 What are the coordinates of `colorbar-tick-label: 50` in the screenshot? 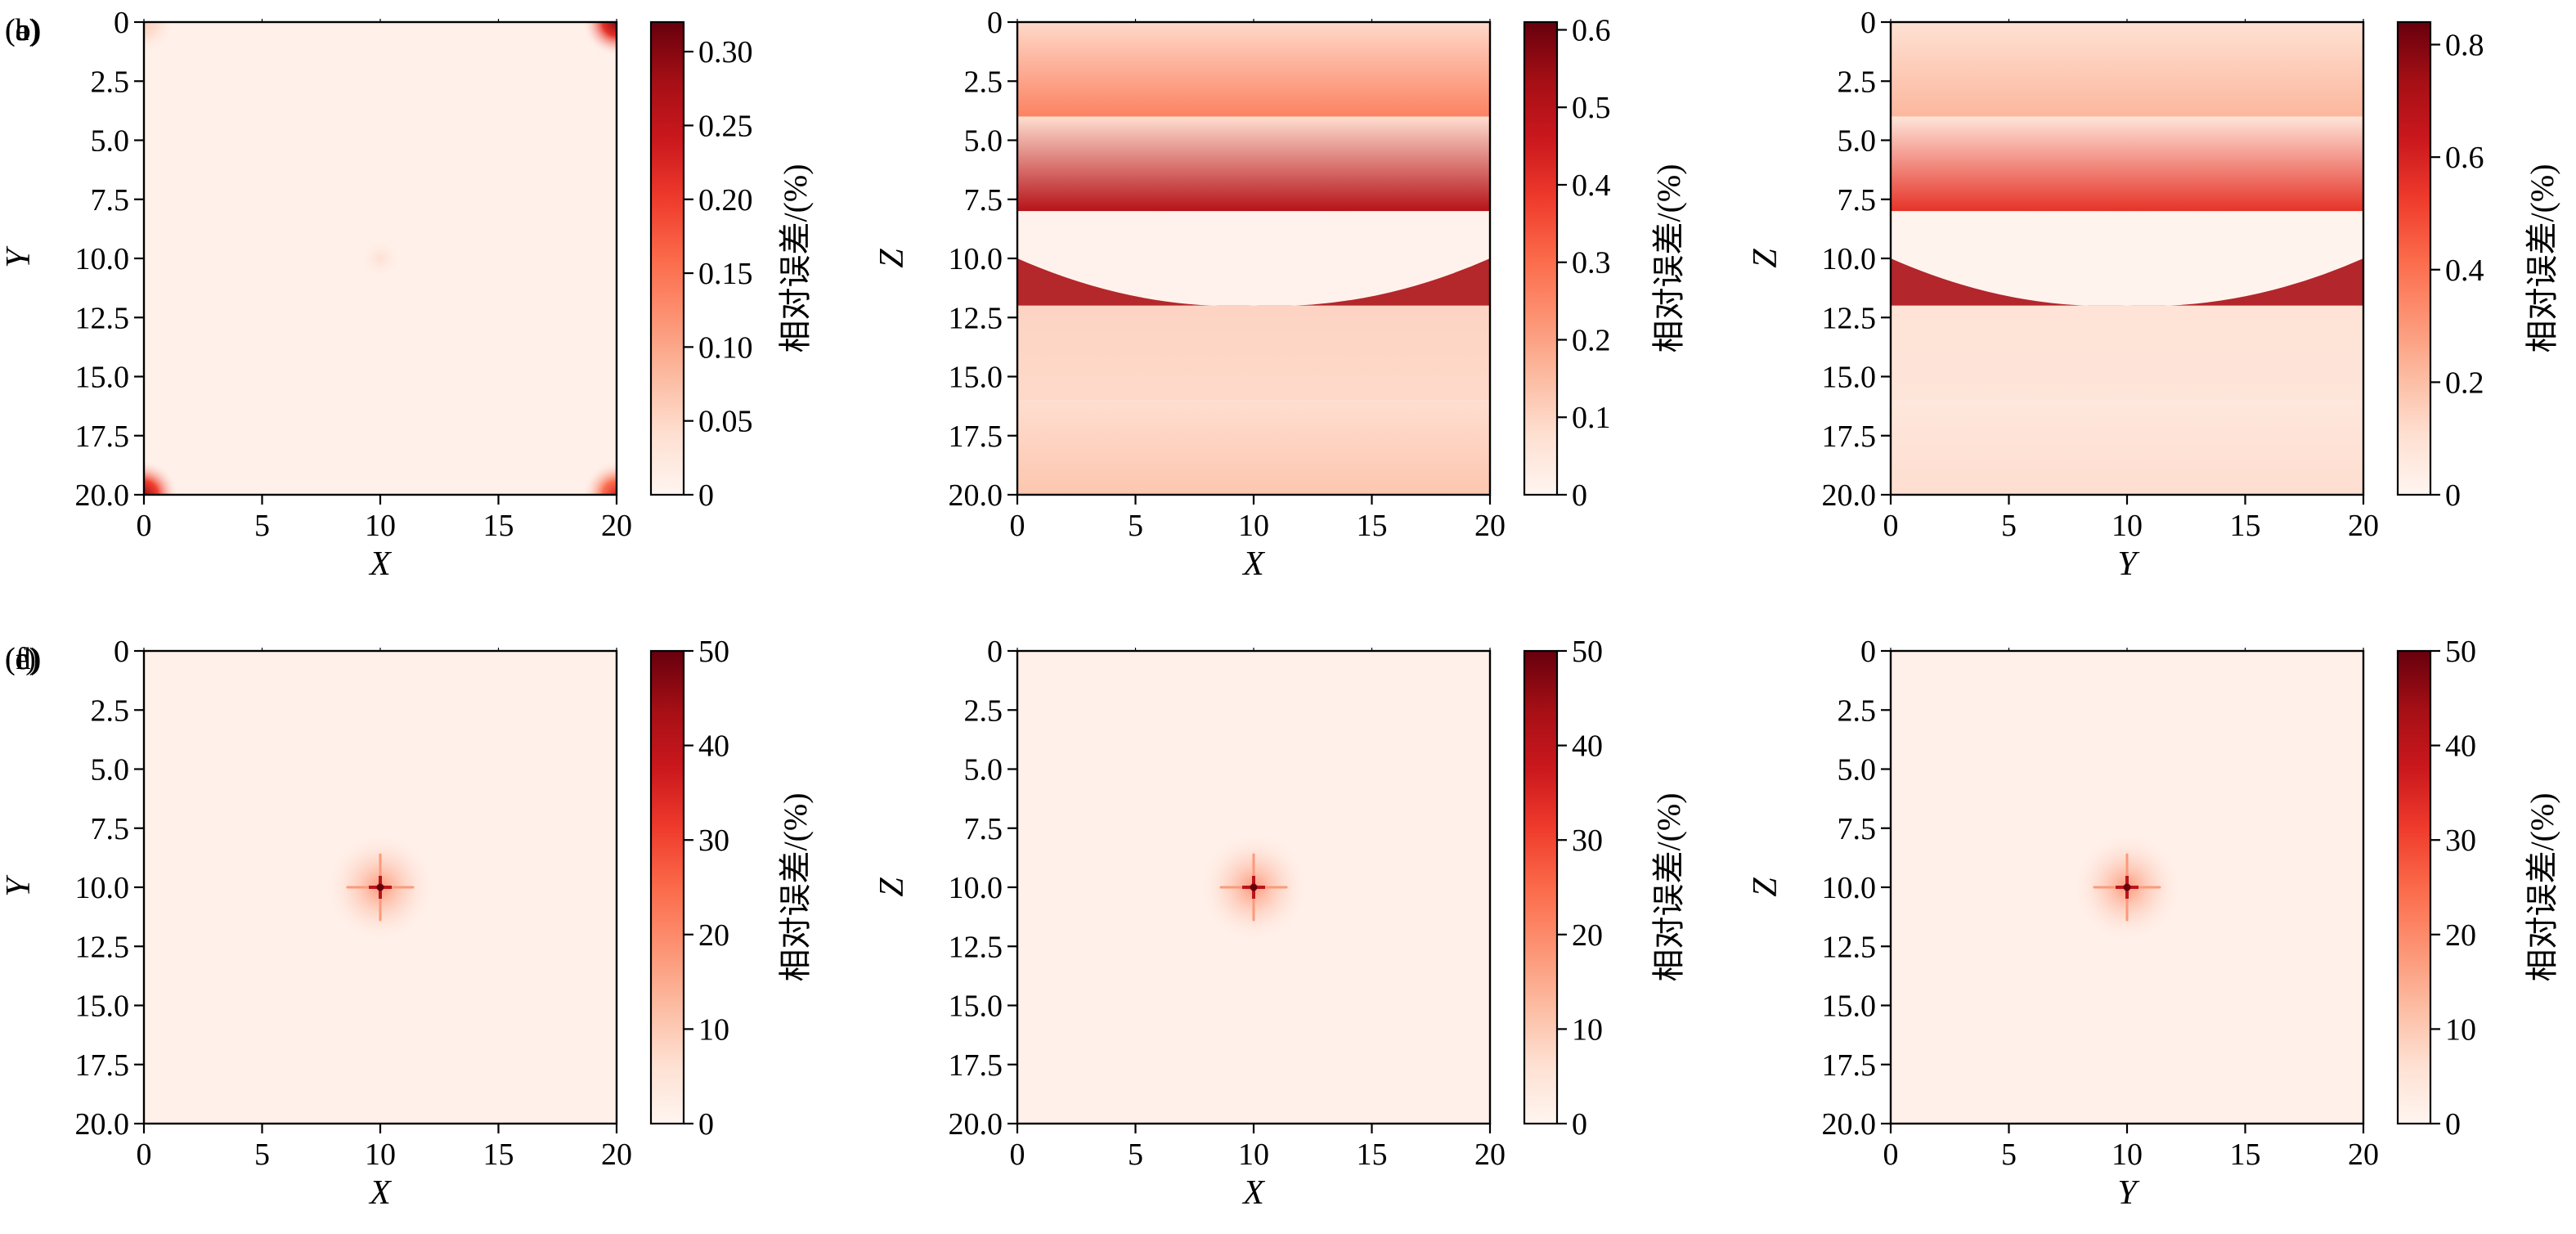 It's located at (713, 652).